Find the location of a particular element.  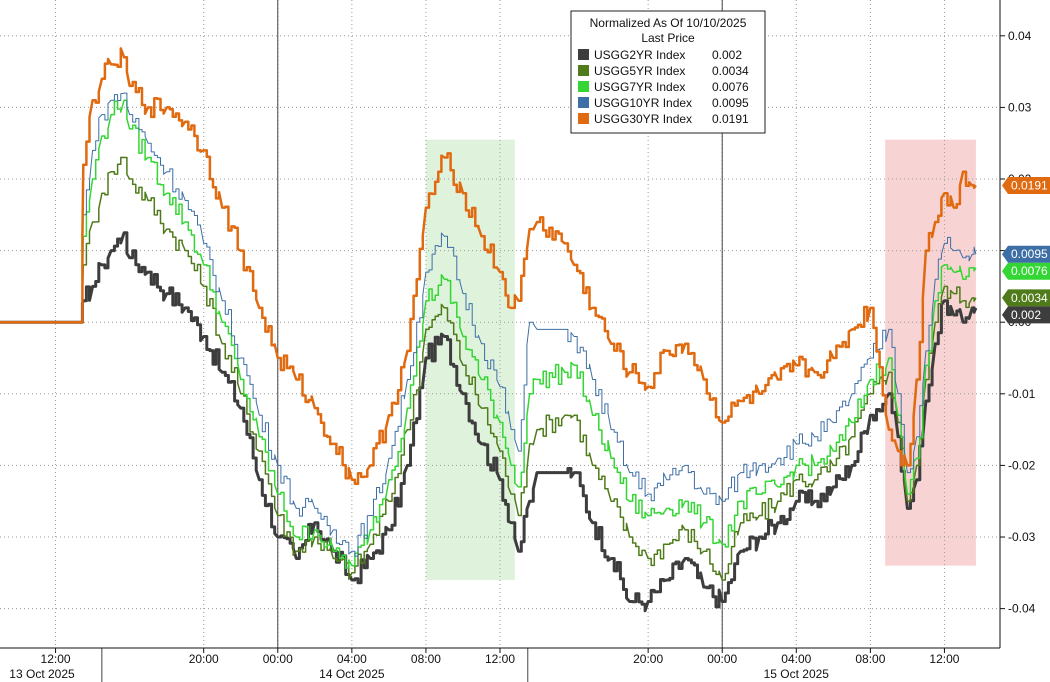

legend-box is located at coordinates (668, 72).